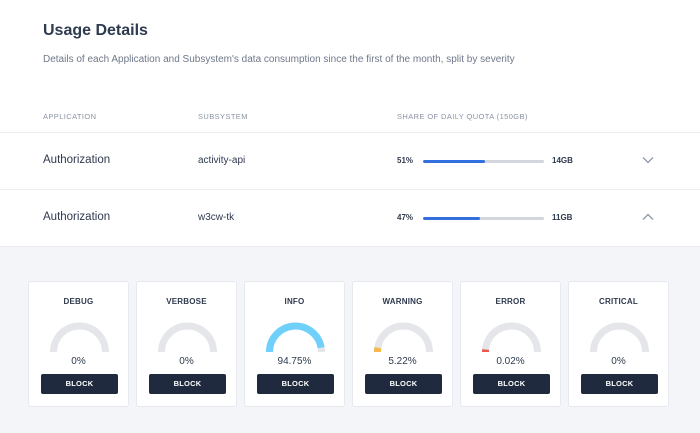  I want to click on severity-label: CRITICAL, so click(618, 301).